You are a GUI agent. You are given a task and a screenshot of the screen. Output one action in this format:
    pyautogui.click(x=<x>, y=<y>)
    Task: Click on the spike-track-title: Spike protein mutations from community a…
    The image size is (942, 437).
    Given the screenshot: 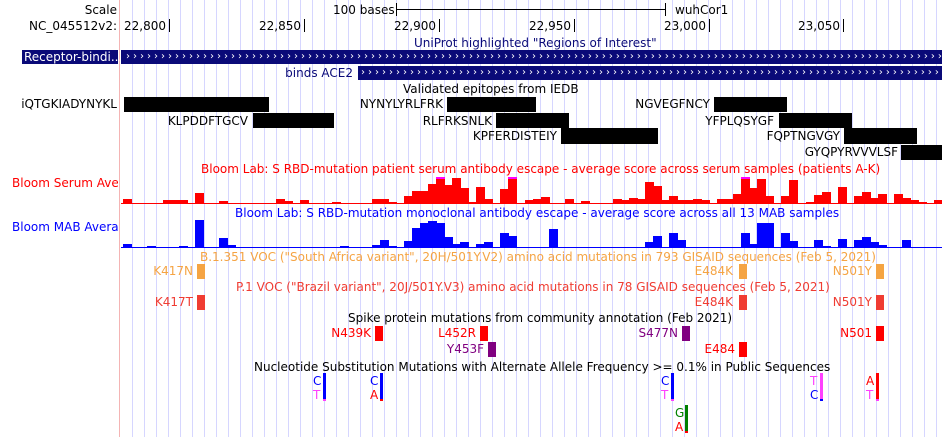 What is the action you would take?
    pyautogui.click(x=540, y=318)
    